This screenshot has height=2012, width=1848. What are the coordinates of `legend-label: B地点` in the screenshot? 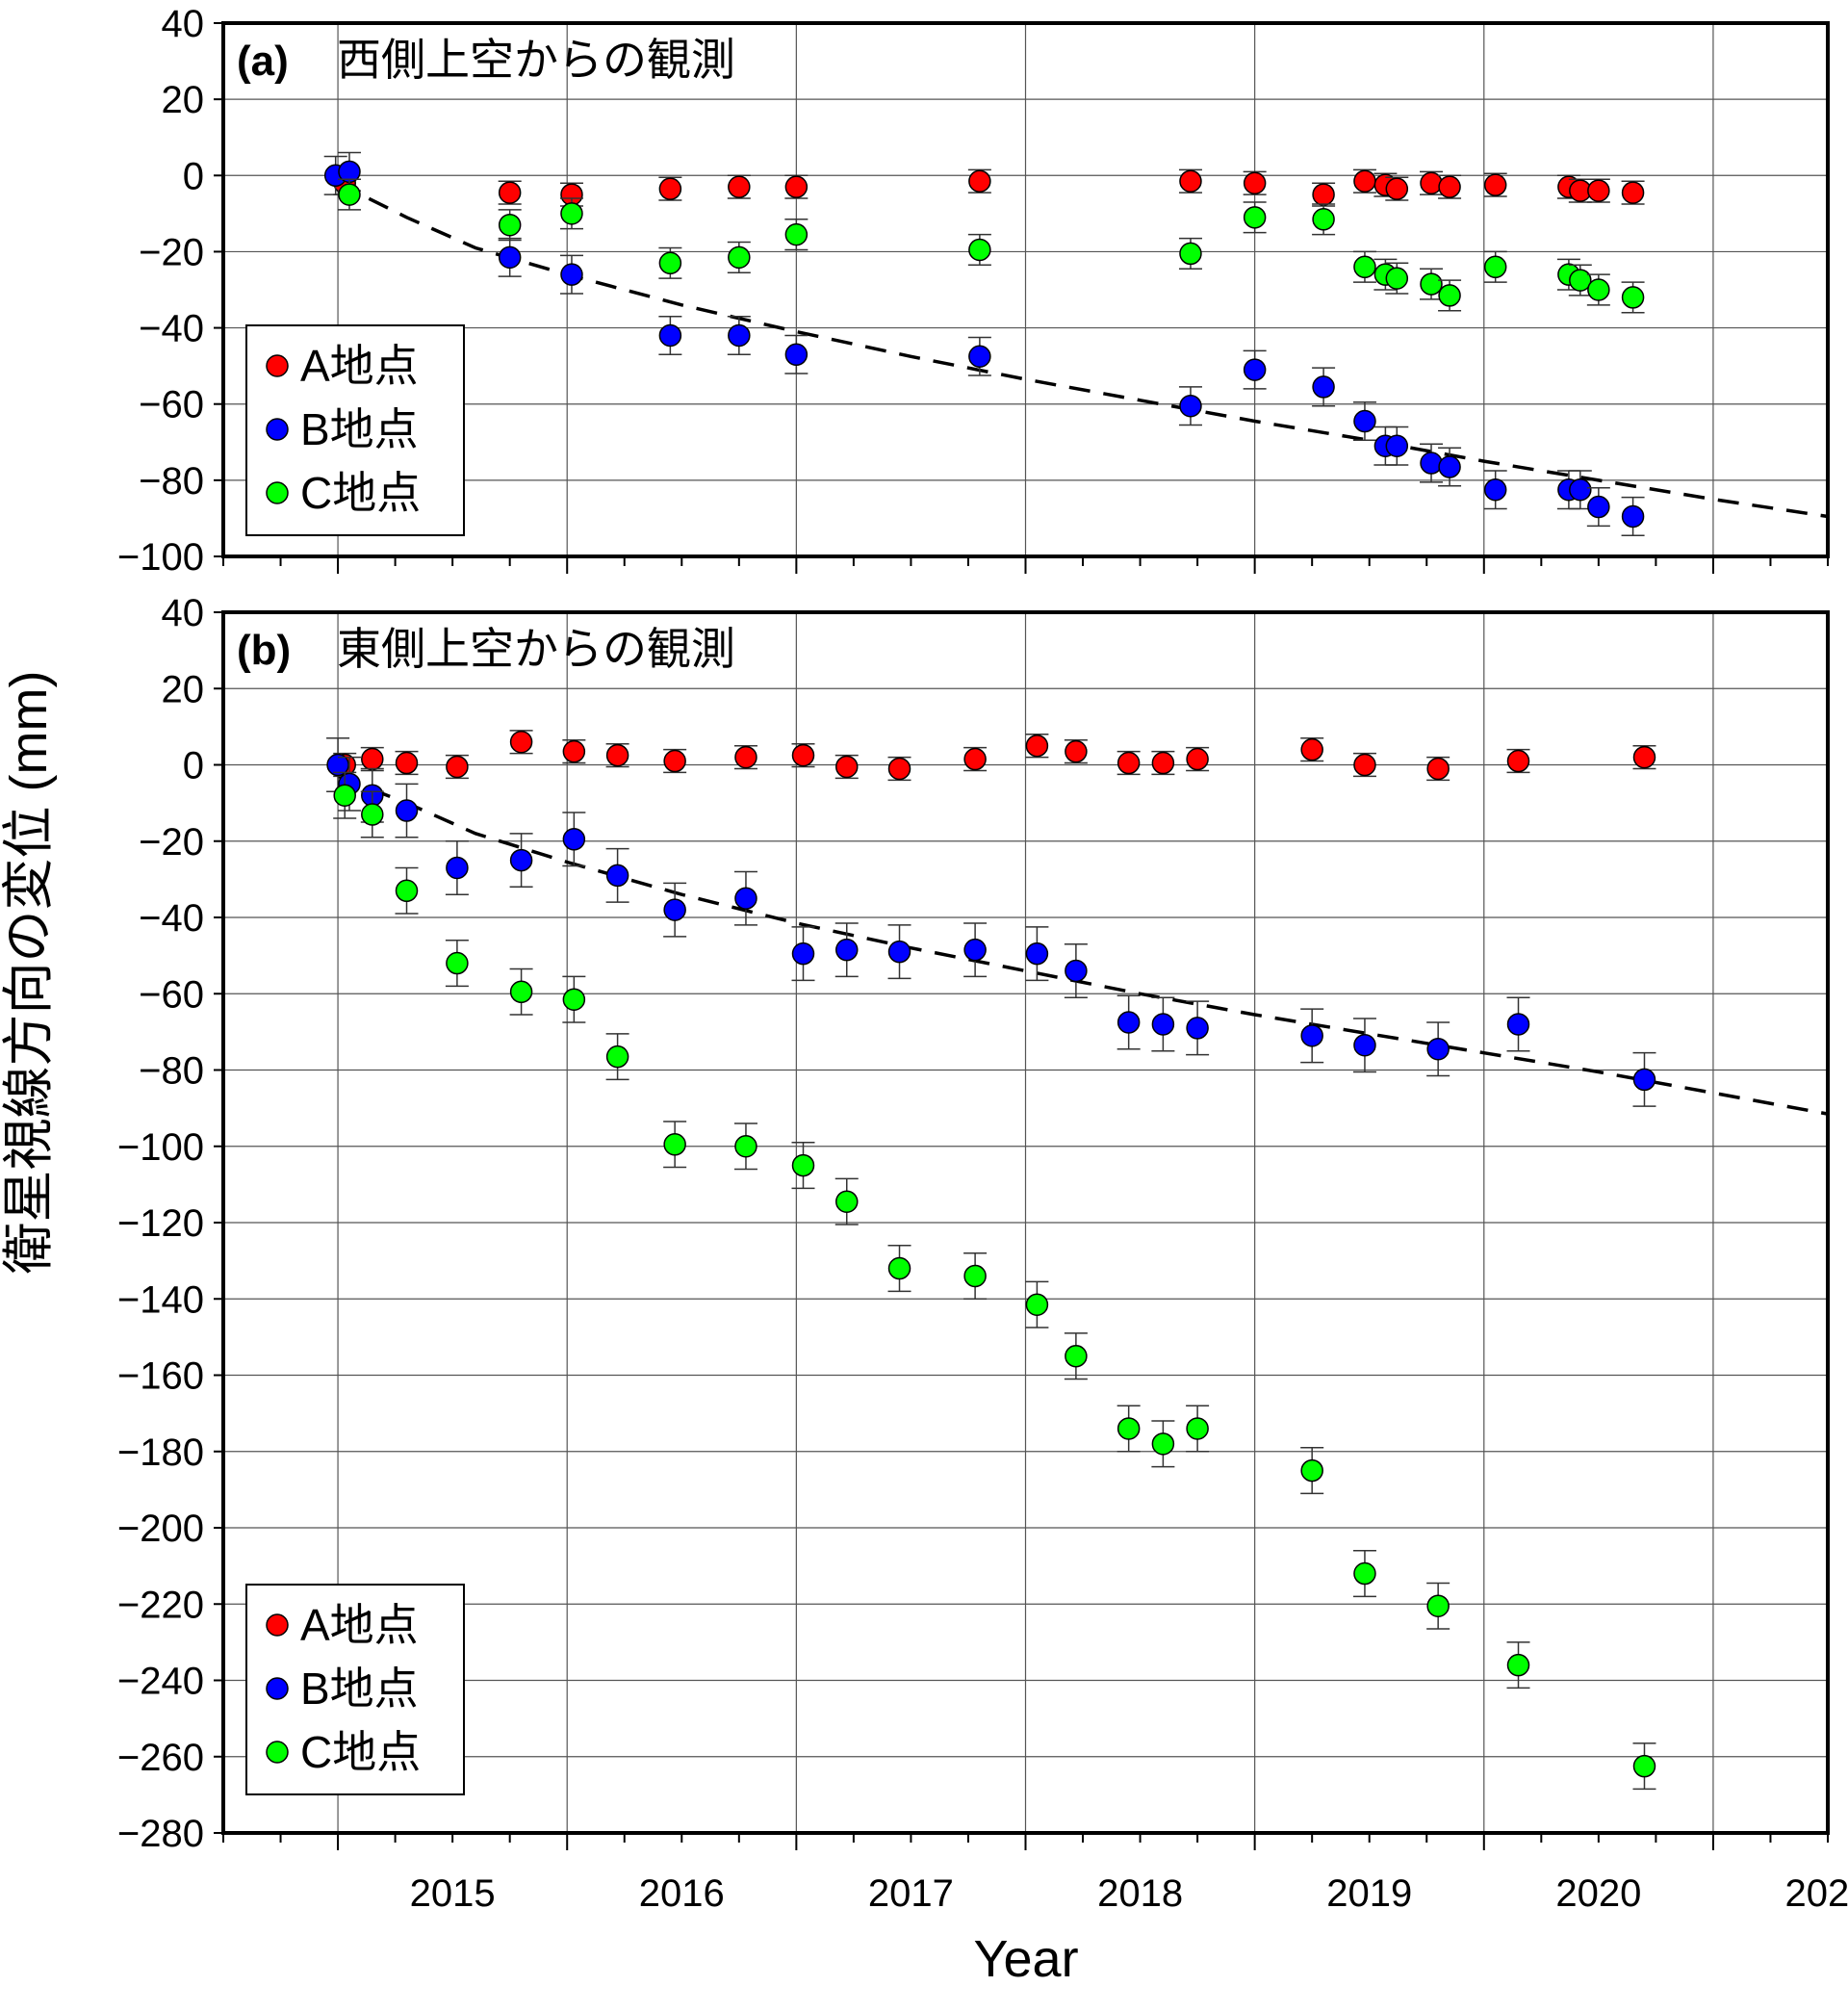 It's located at (359, 429).